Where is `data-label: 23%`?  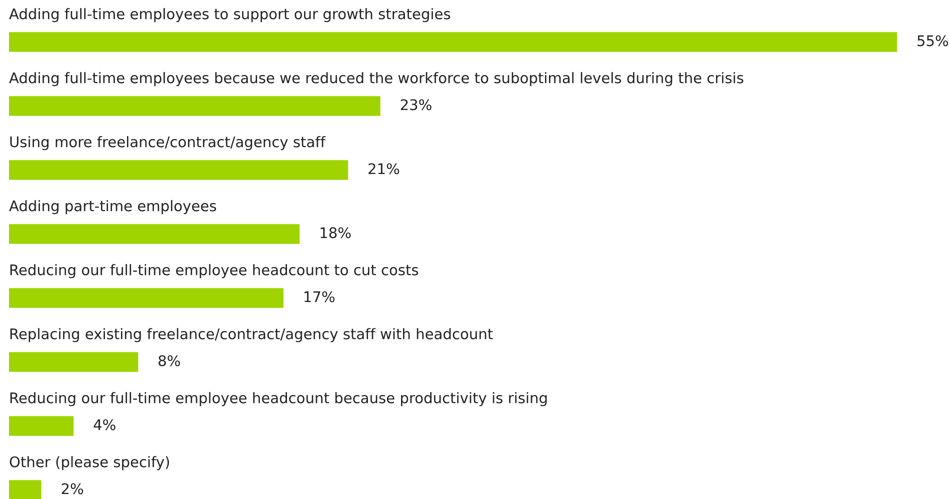 data-label: 23% is located at coordinates (416, 104).